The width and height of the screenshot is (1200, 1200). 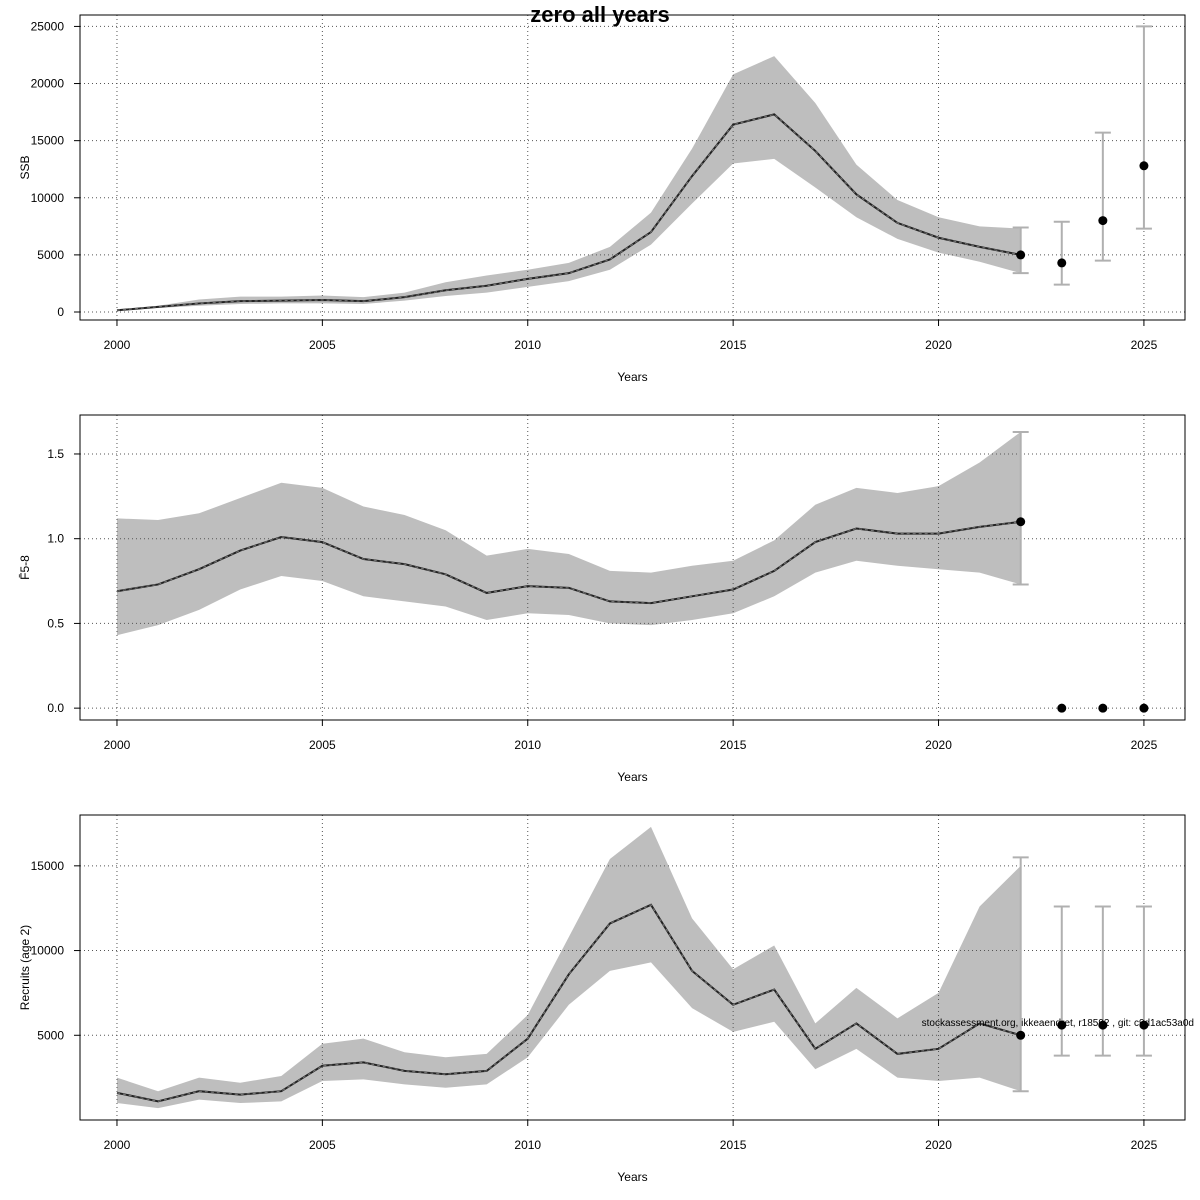 I want to click on estimate-line, so click(x=568, y=562).